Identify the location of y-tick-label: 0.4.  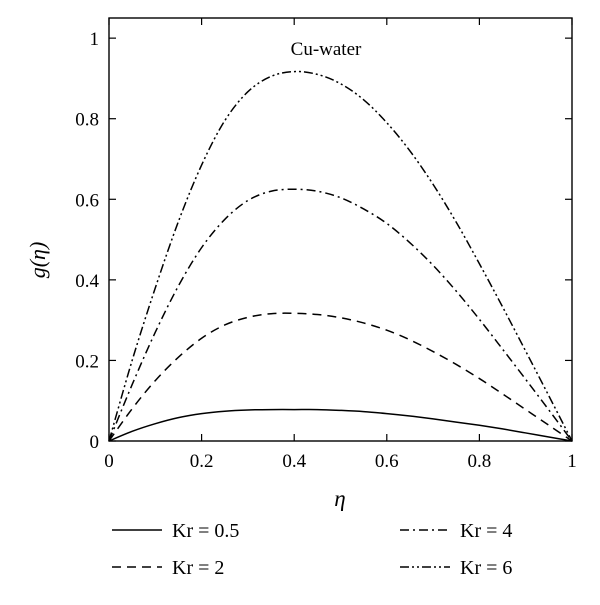
(87, 281).